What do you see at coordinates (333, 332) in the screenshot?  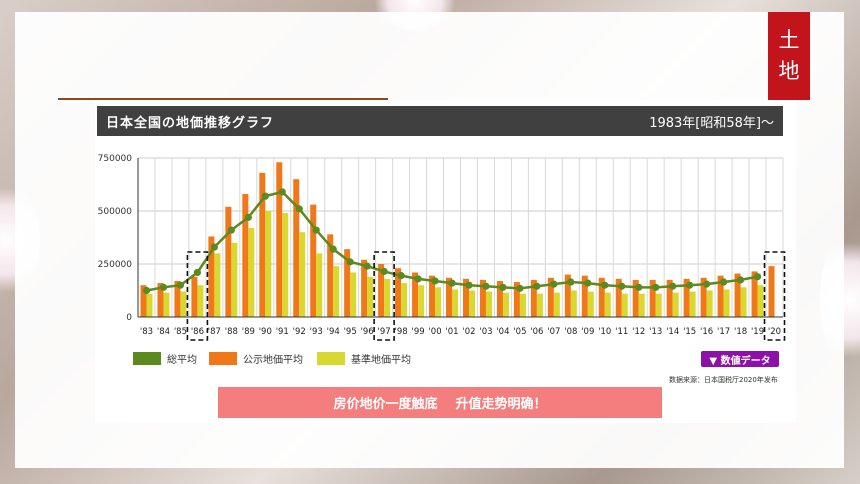 I see `x-tick-label: '94` at bounding box center [333, 332].